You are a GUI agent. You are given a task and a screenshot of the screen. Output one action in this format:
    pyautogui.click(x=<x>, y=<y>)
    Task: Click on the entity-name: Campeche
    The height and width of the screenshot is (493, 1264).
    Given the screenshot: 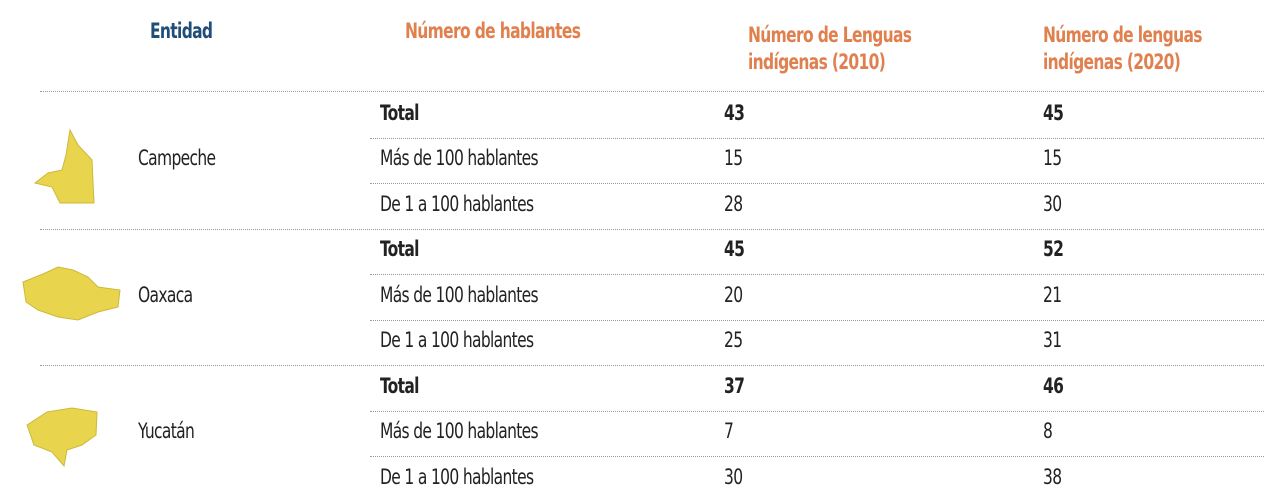 What is the action you would take?
    pyautogui.click(x=177, y=158)
    